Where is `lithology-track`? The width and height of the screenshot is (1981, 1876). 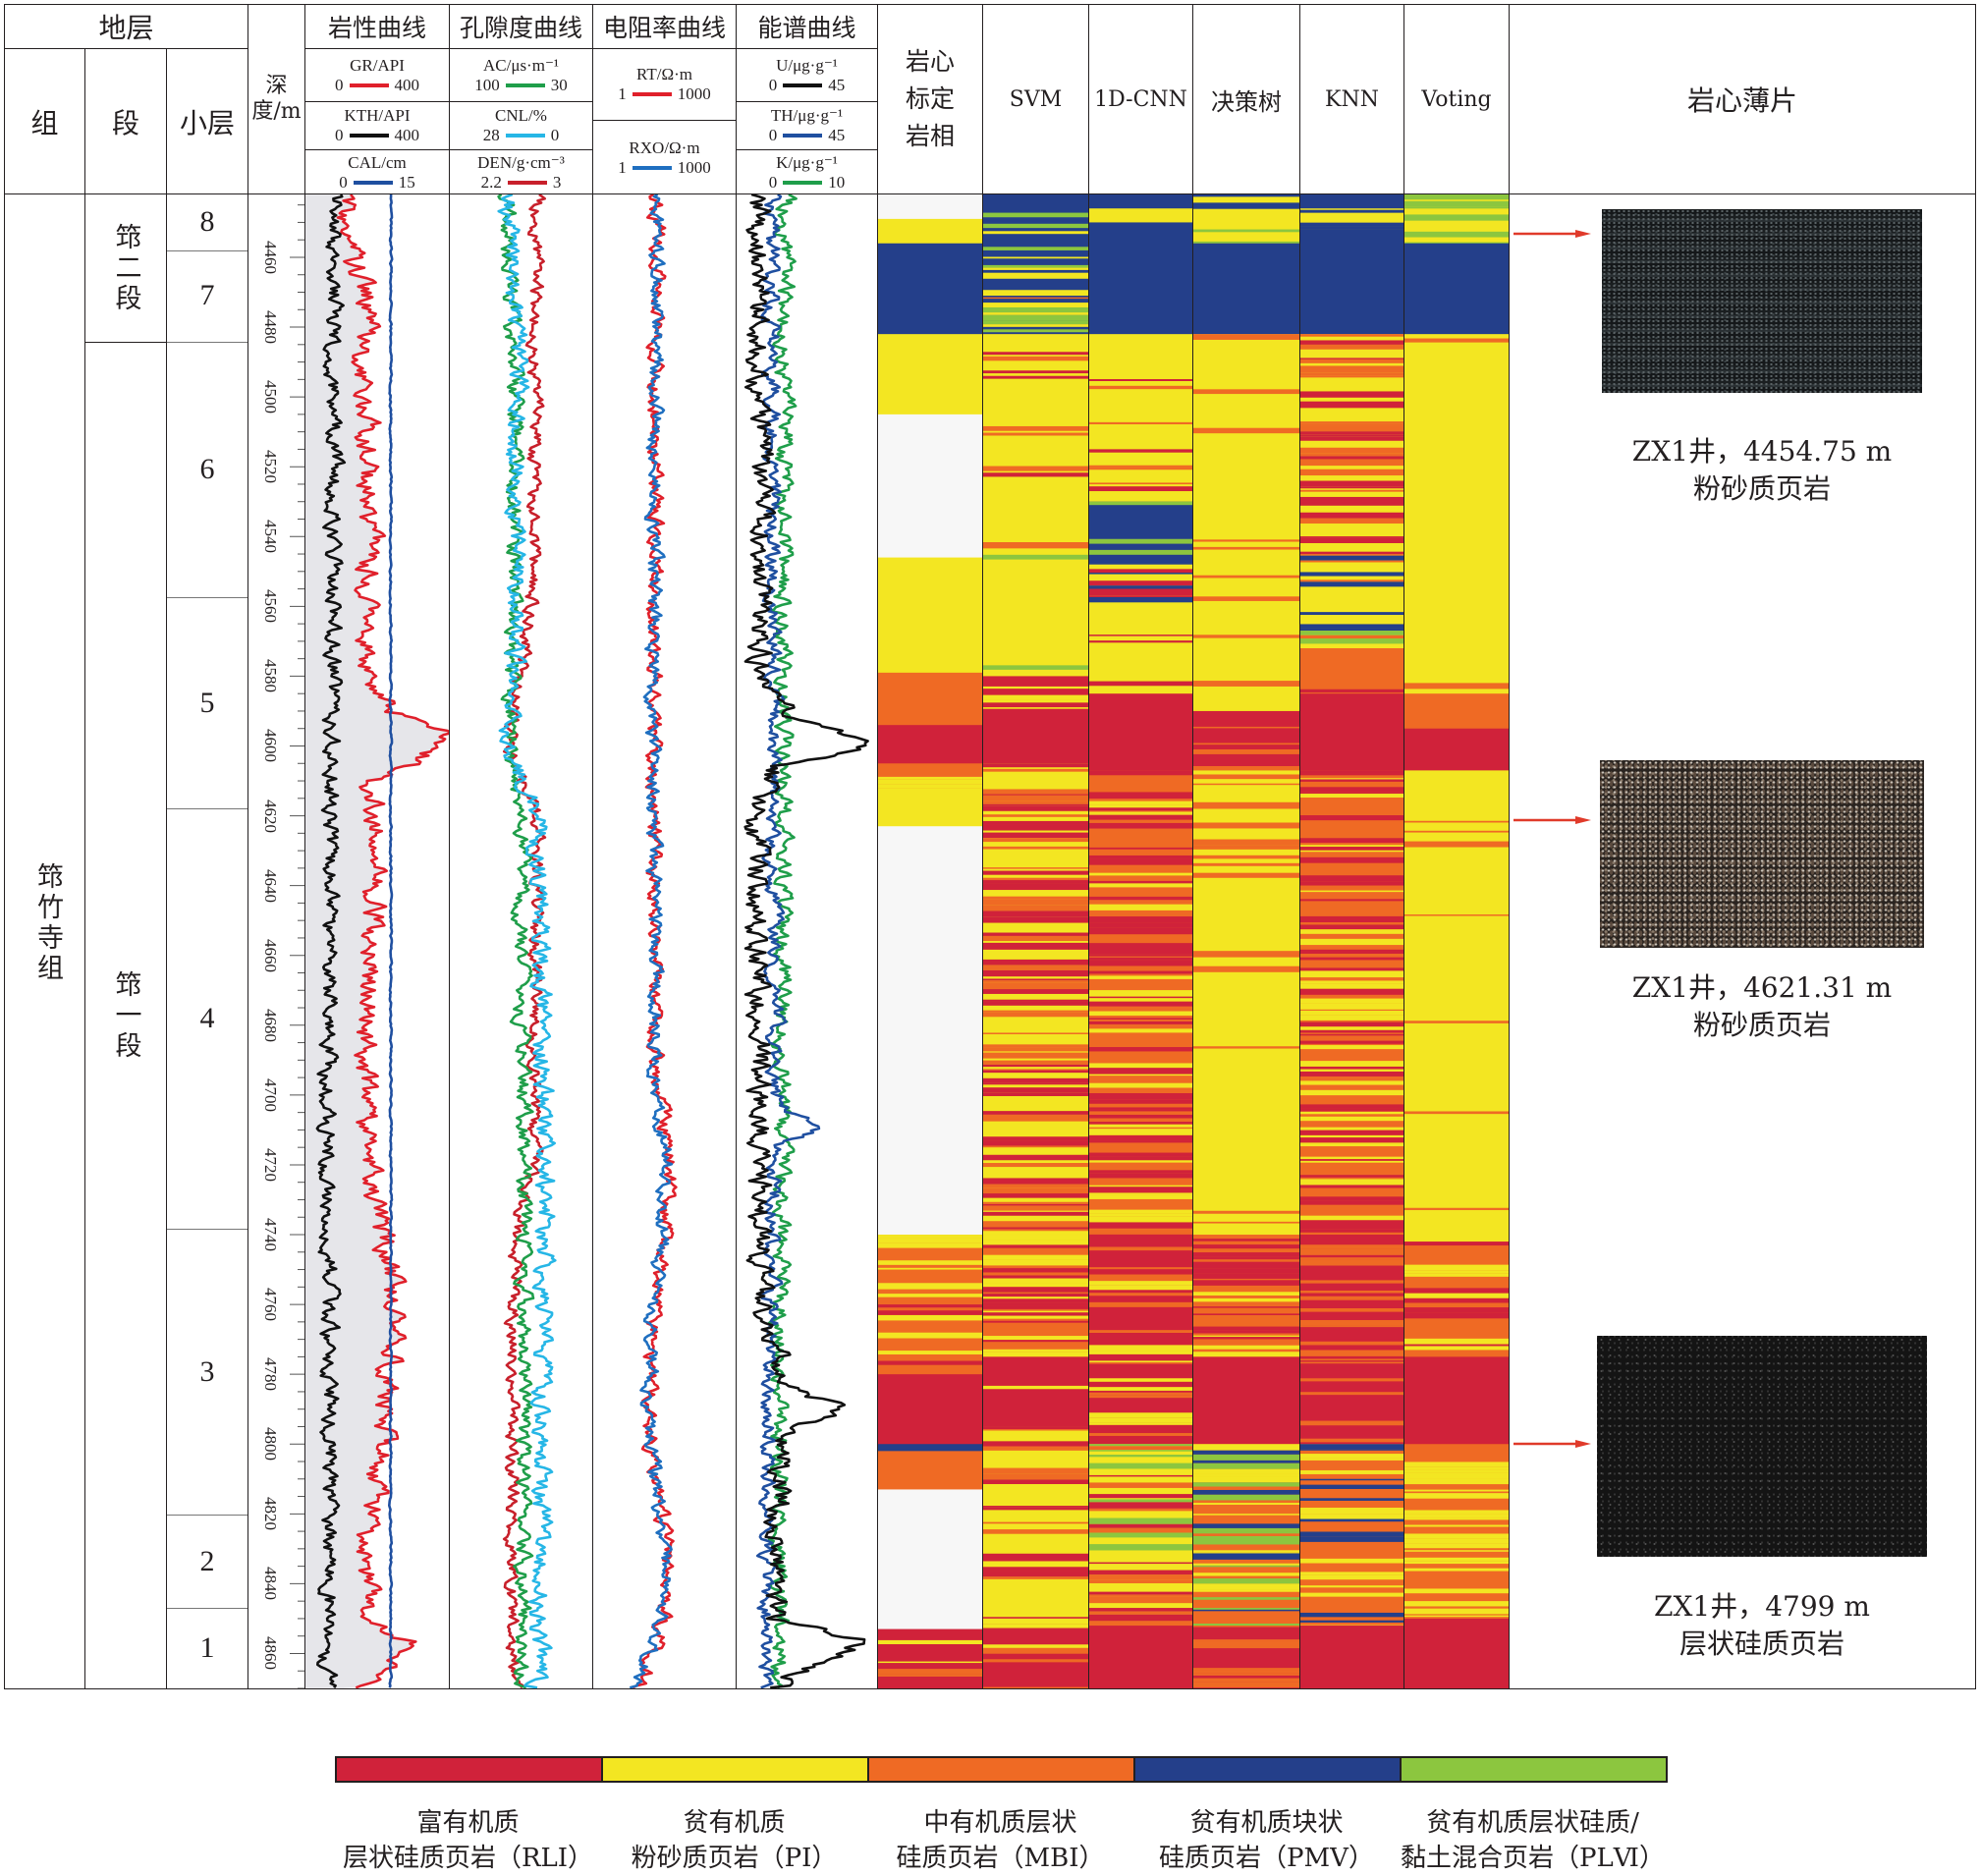 lithology-track is located at coordinates (377, 941).